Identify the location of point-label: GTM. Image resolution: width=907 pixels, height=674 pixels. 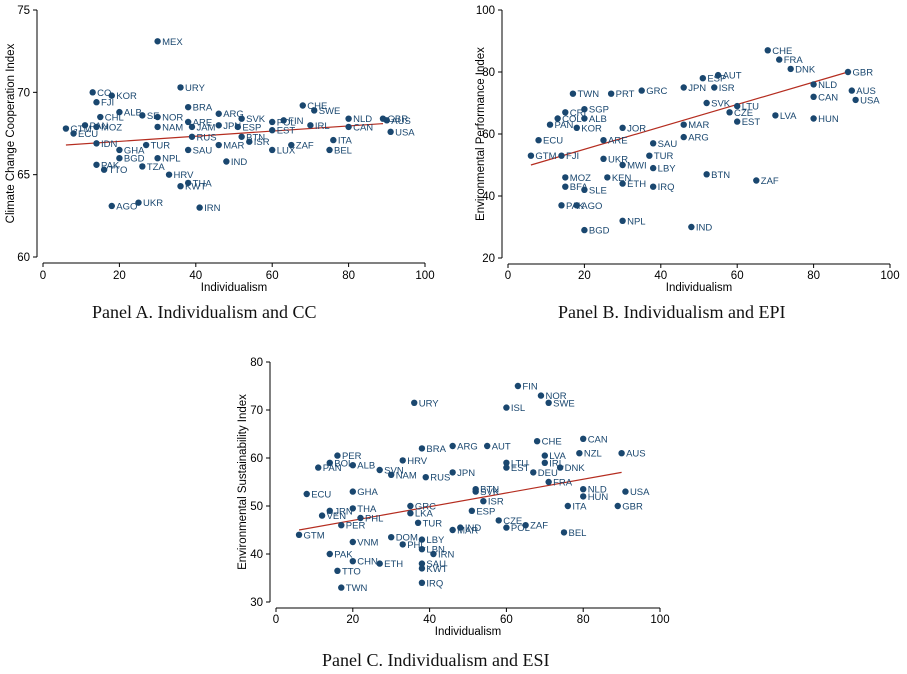
(80, 129).